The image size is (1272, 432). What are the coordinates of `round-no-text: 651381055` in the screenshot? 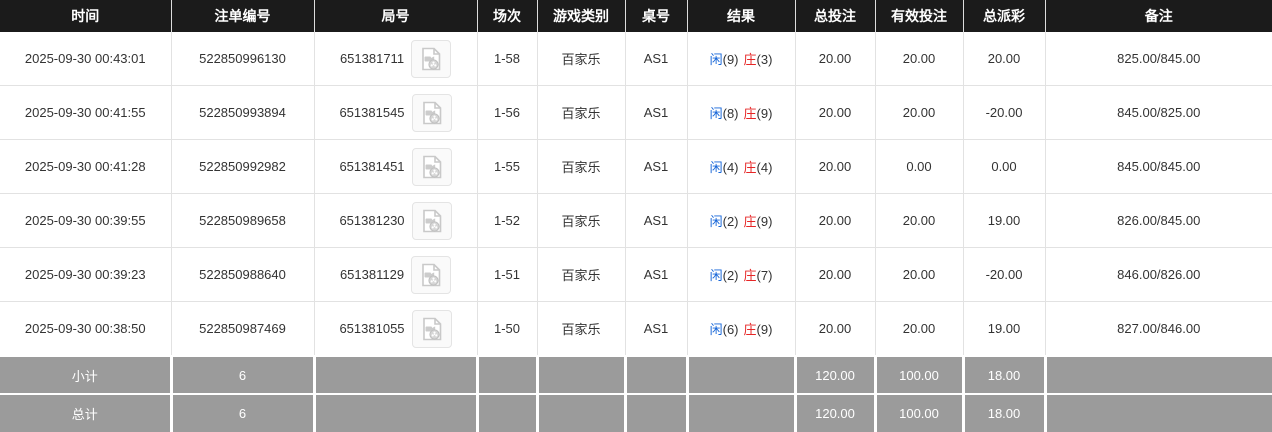 It's located at (372, 328).